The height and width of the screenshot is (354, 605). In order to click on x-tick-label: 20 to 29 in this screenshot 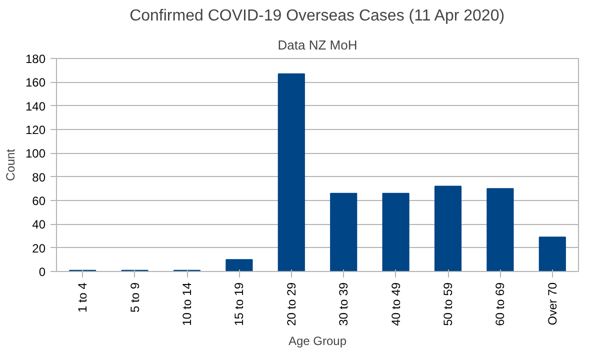, I will do `click(291, 304)`.